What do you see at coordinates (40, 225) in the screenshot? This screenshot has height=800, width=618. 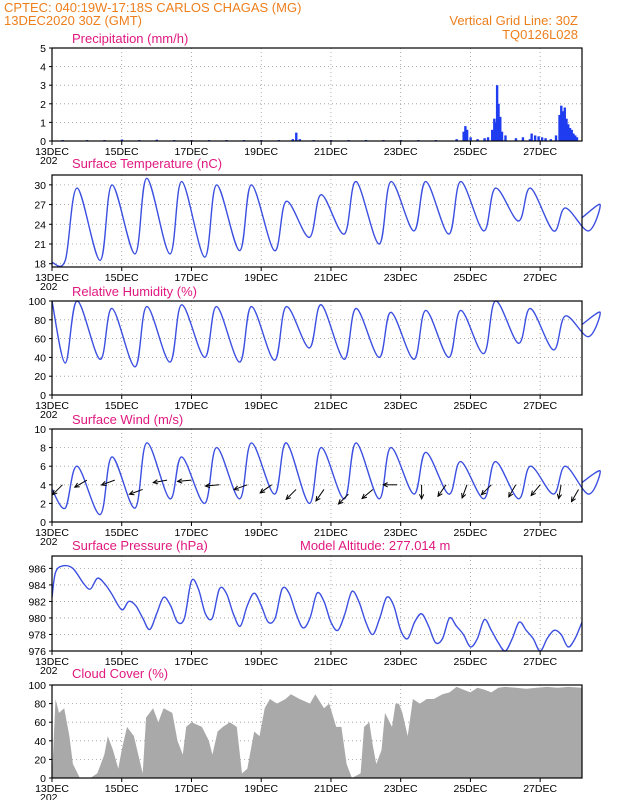 I see `y-tick-label: 24` at bounding box center [40, 225].